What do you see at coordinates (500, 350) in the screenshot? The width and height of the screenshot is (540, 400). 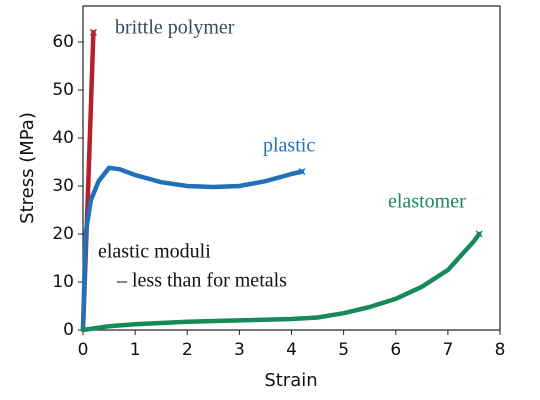 I see `x-tick-label: 8` at bounding box center [500, 350].